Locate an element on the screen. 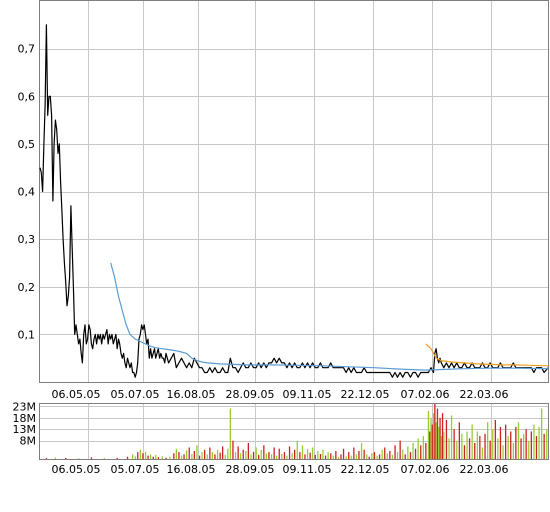 The height and width of the screenshot is (512, 550). volume-ytick-label: 8M is located at coordinates (28, 441).